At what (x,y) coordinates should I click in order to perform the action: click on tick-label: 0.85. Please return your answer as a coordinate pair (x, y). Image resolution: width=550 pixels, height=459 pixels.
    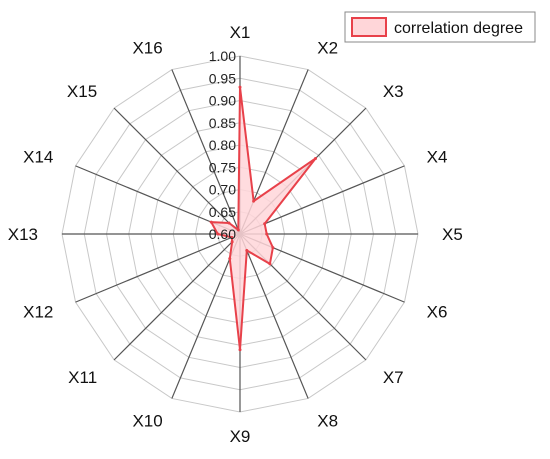
    Looking at the image, I should click on (222, 123).